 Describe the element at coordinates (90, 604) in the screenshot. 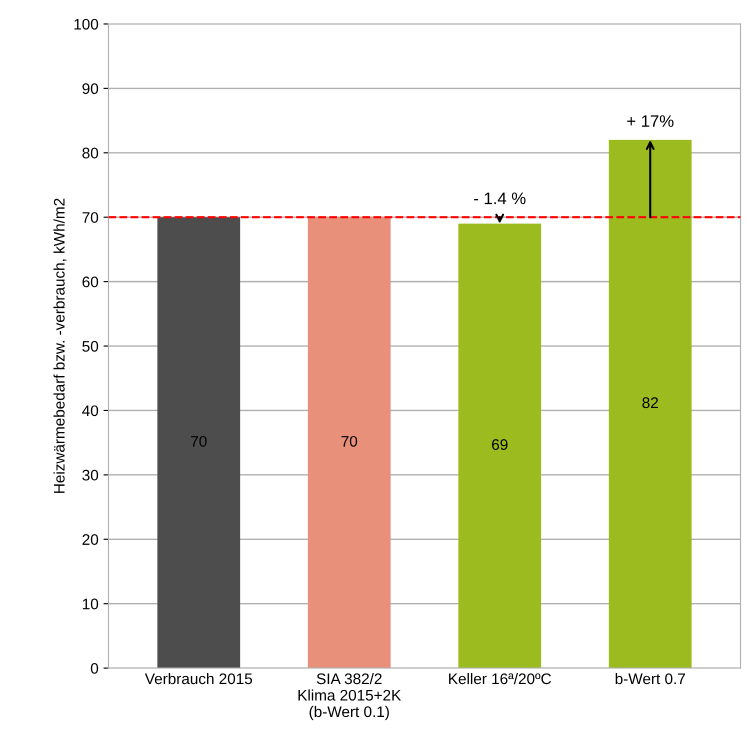

I see `y-tick-label: 10` at that location.